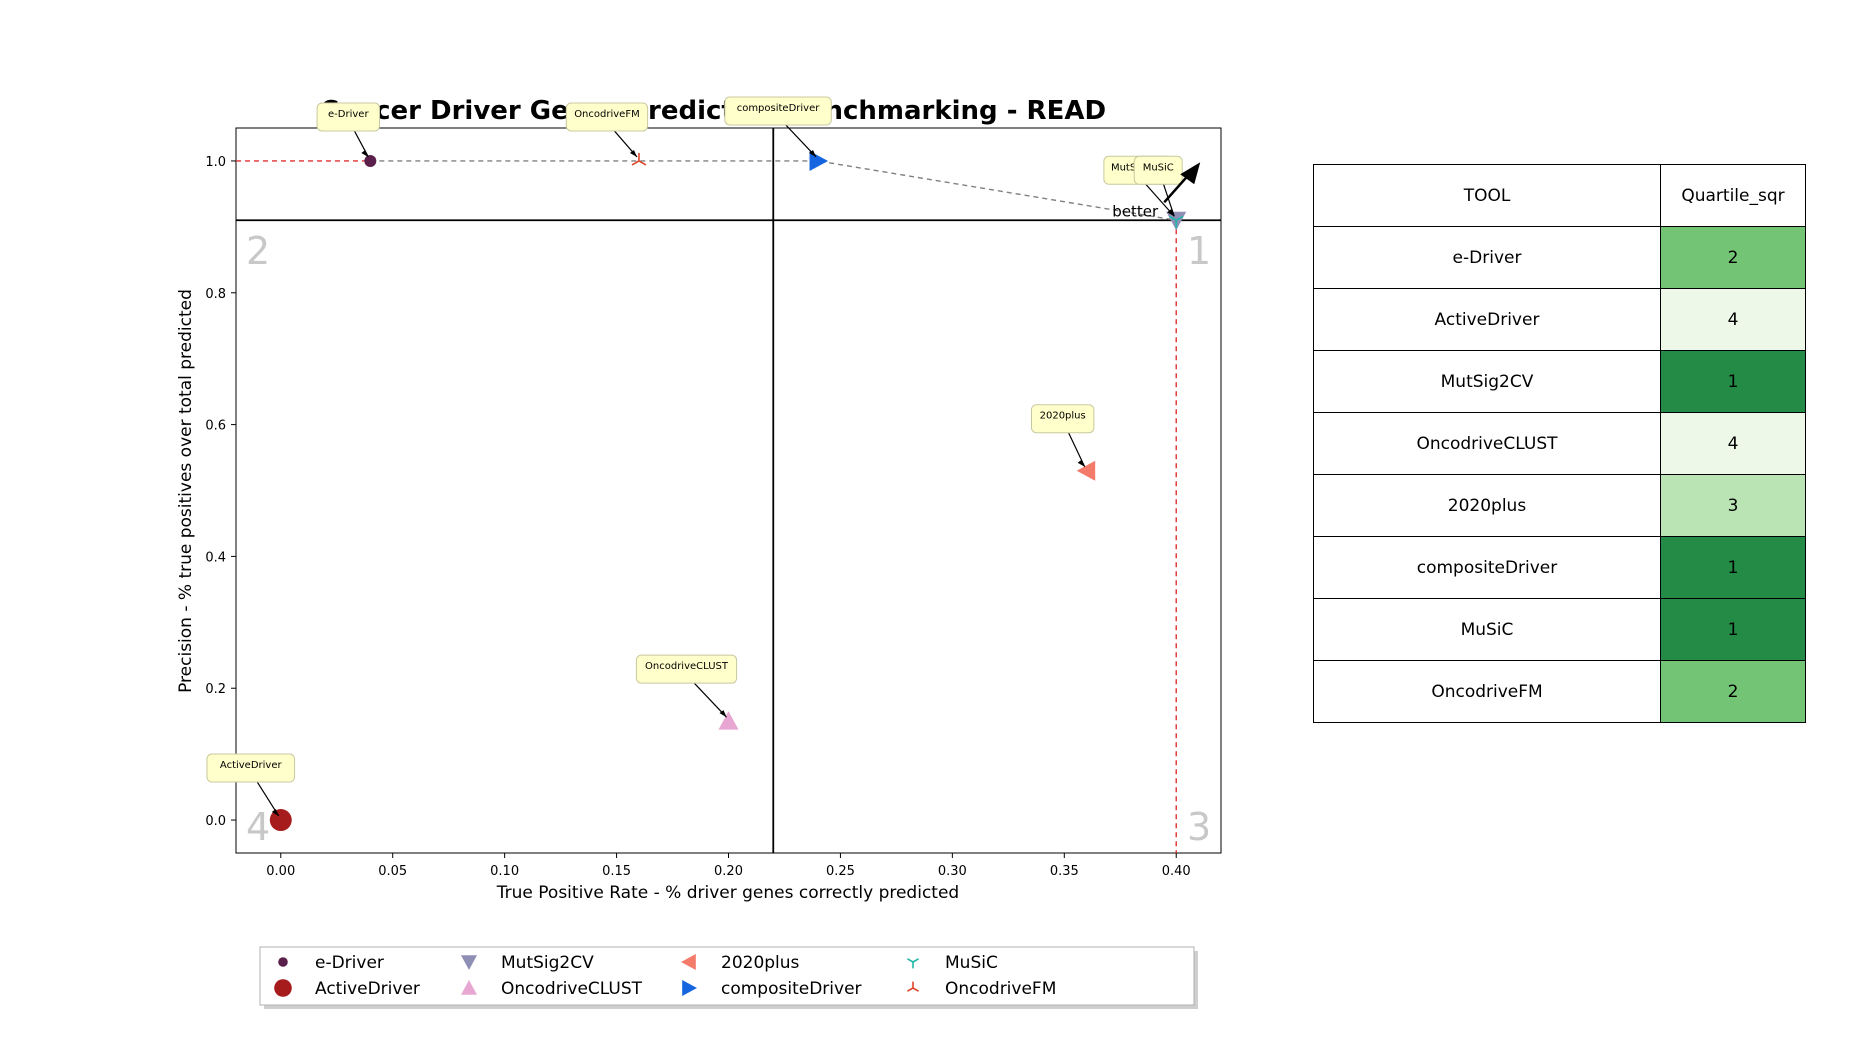  What do you see at coordinates (1487, 505) in the screenshot?
I see `table-cell-tool: 2020plus` at bounding box center [1487, 505].